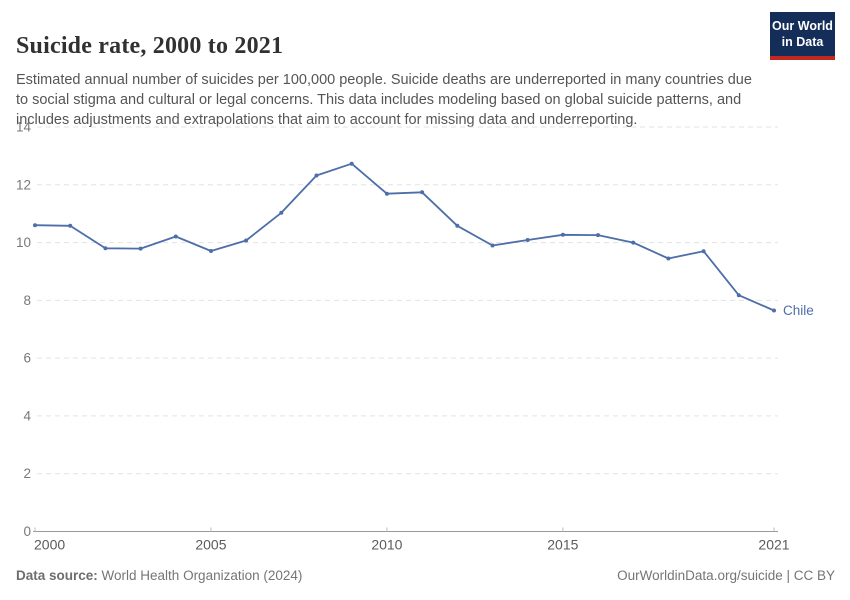 Image resolution: width=850 pixels, height=600 pixels. I want to click on data-point-2014, so click(527, 240).